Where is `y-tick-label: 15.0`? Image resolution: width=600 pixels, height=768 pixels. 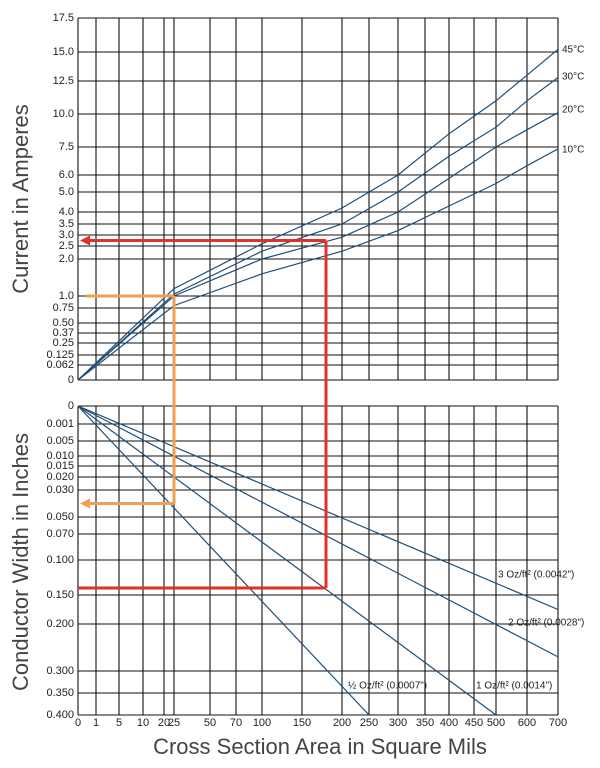
y-tick-label: 15.0 is located at coordinates (63, 52).